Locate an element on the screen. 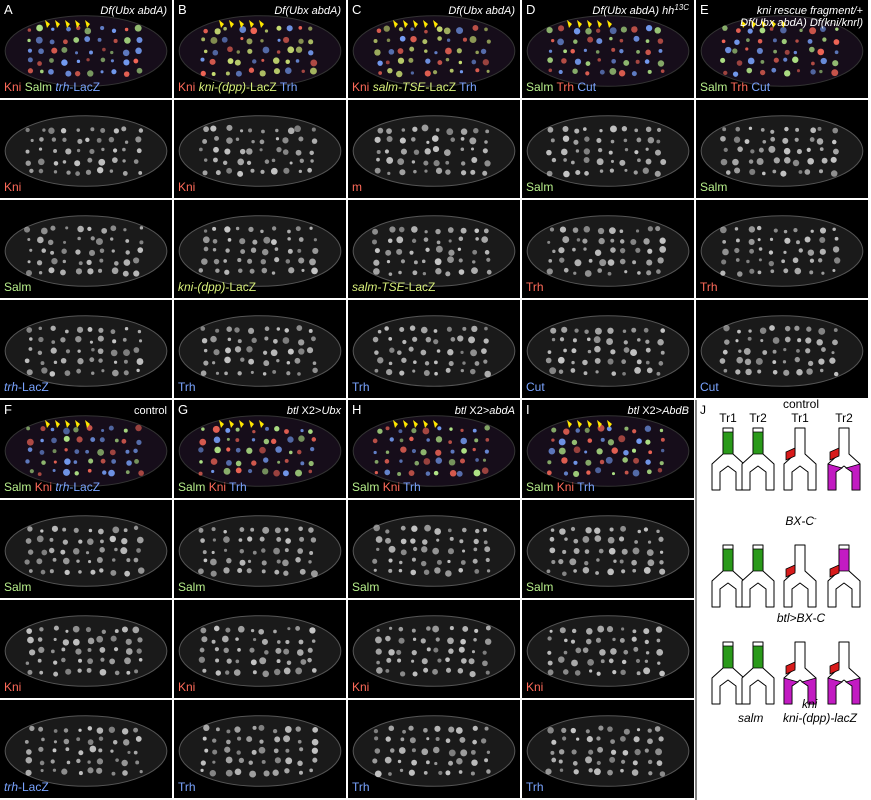  label-part: Kni is located at coordinates (393, 487).